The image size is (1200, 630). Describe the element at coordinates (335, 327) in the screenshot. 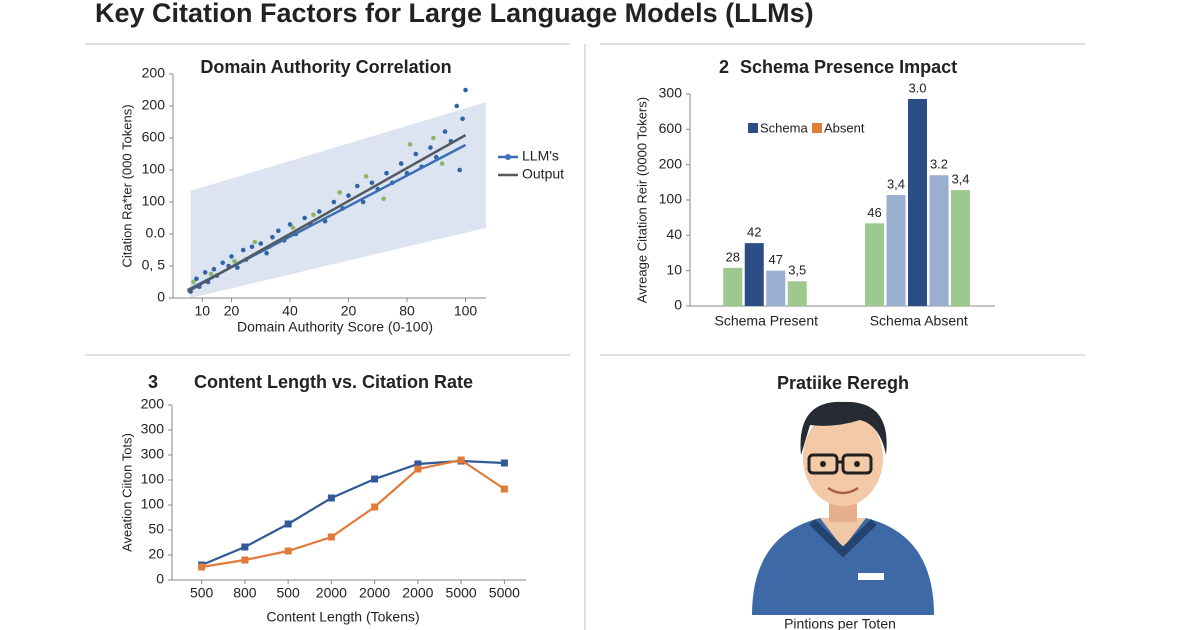

I see `x-axis-label: Domain Authority Score (0-100)` at that location.